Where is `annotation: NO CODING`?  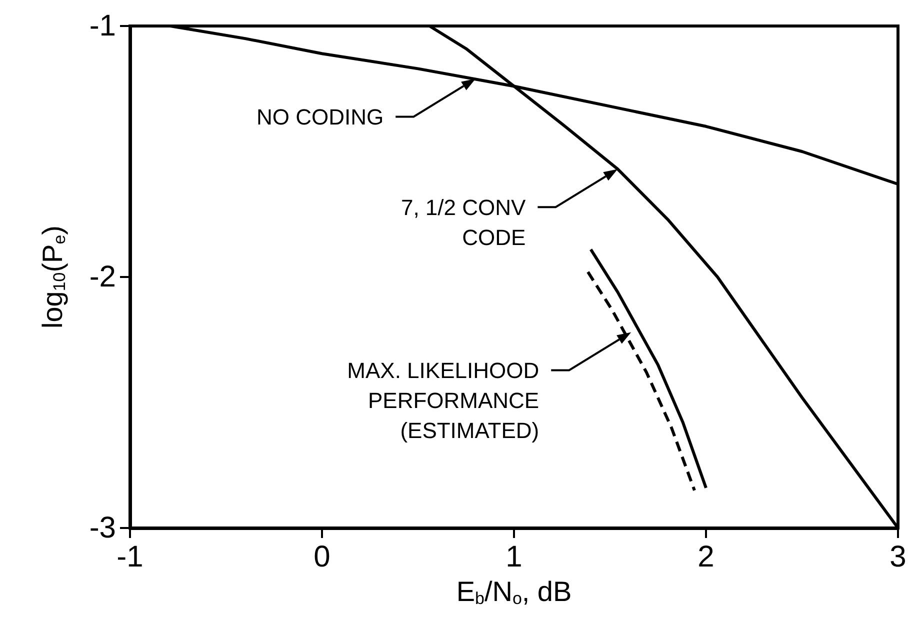
annotation: NO CODING is located at coordinates (320, 117).